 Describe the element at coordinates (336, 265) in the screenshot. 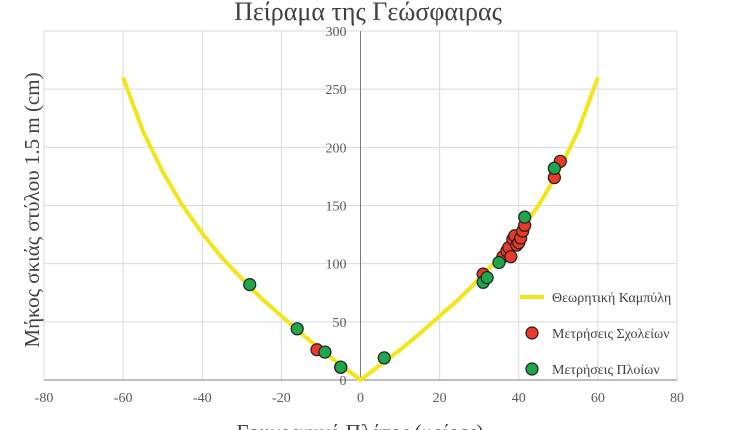

I see `y-tick-label: 100` at that location.